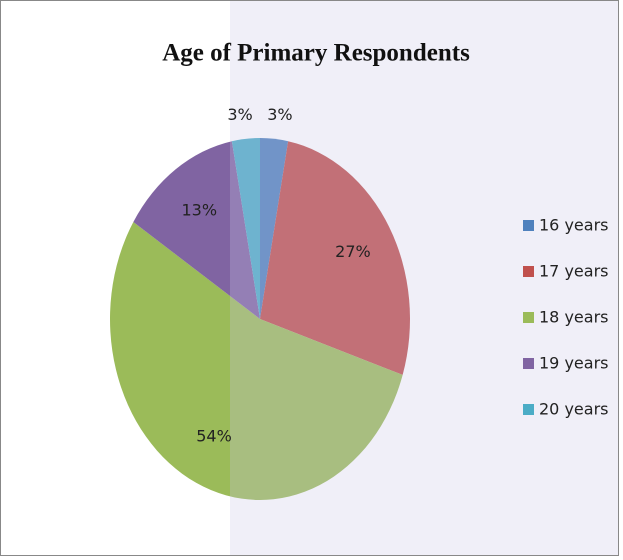 This screenshot has width=623, height=560. What do you see at coordinates (353, 251) in the screenshot?
I see `data-label: 27%` at bounding box center [353, 251].